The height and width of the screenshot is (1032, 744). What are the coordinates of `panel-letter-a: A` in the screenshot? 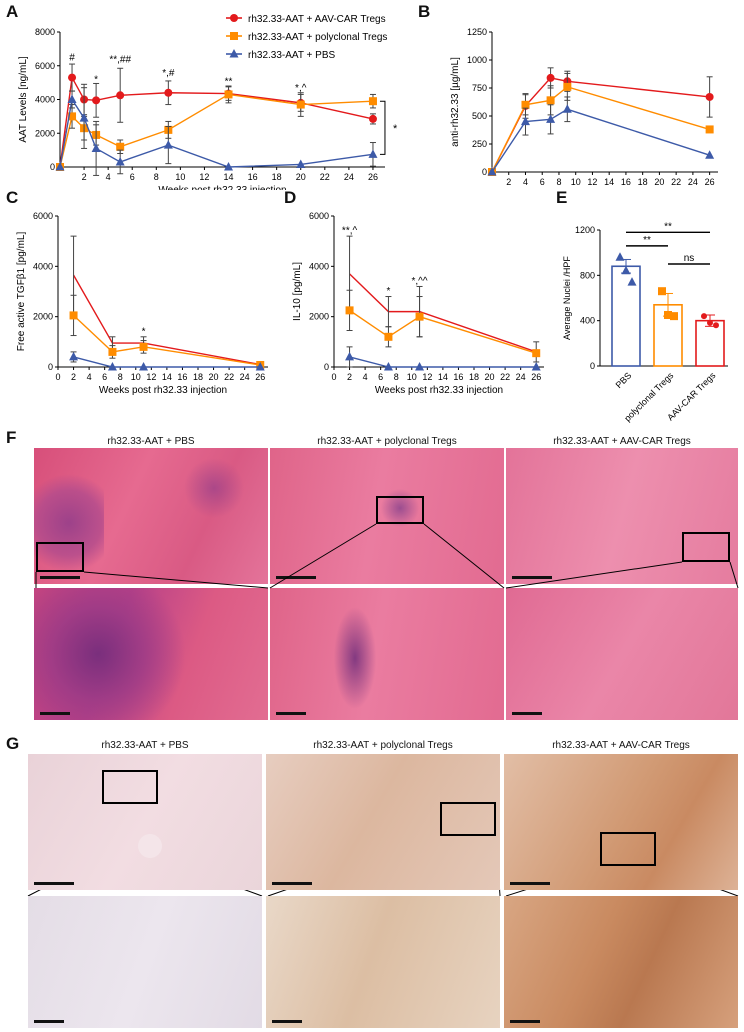 It's located at (12, 11).